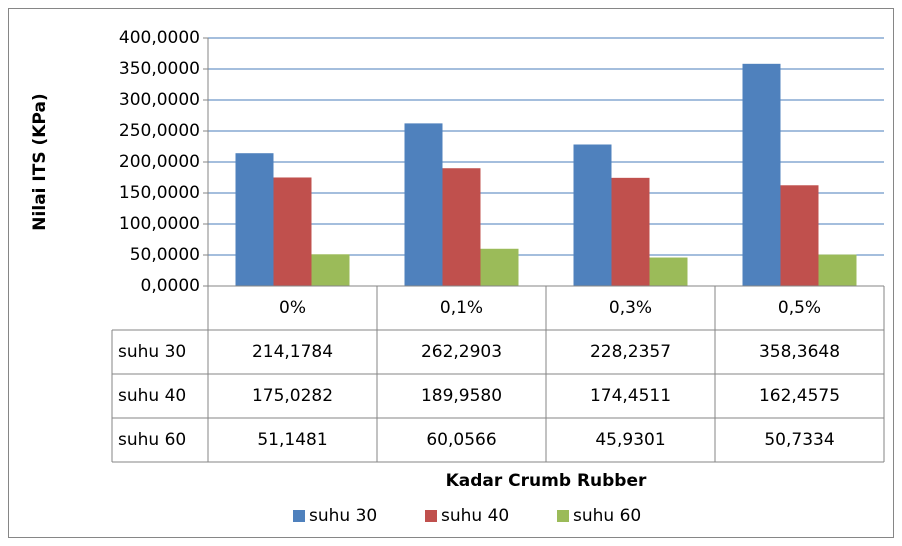 This screenshot has height=546, width=902. Describe the element at coordinates (292, 396) in the screenshot. I see `table-cell: 175,0282` at that location.